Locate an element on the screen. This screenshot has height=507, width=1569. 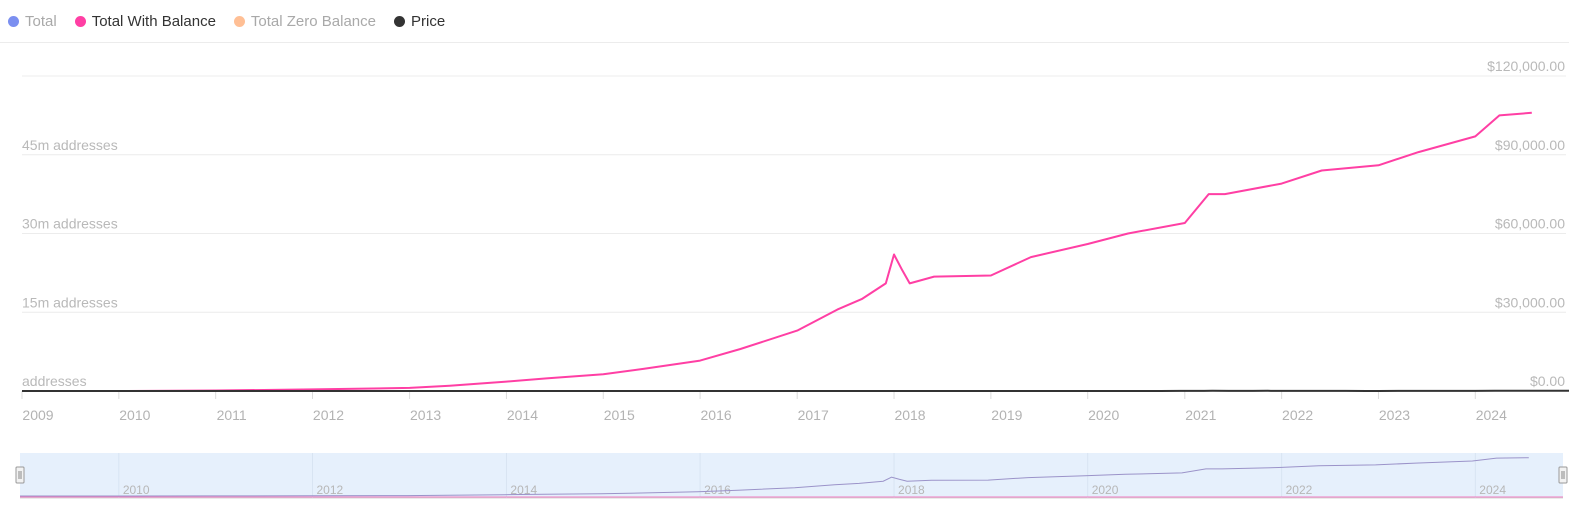
navigator-tick-label: 2014 is located at coordinates (523, 490).